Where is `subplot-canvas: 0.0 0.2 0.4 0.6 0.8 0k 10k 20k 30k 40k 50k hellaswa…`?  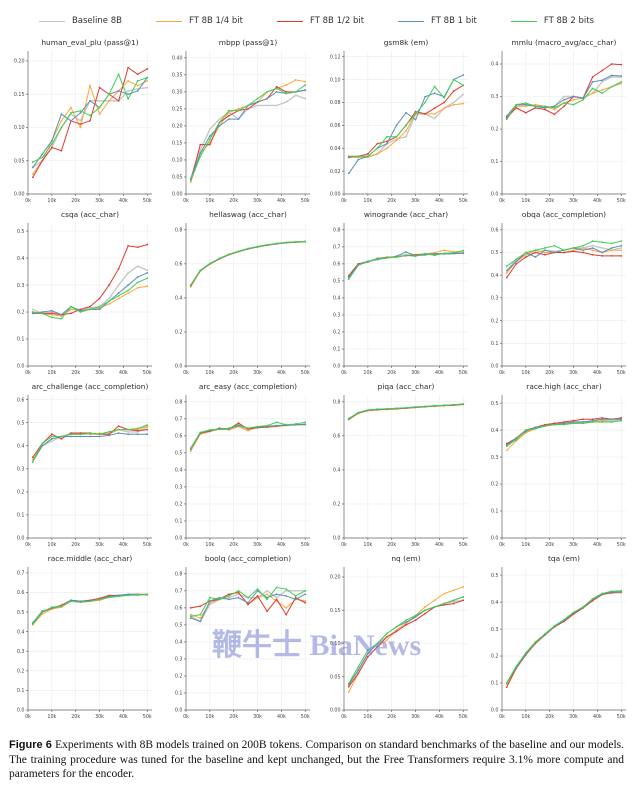 subplot-canvas: 0.0 0.2 0.4 0.6 0.8 0k 10k 20k 30k 40k 50k hellaswa… is located at coordinates (242, 293).